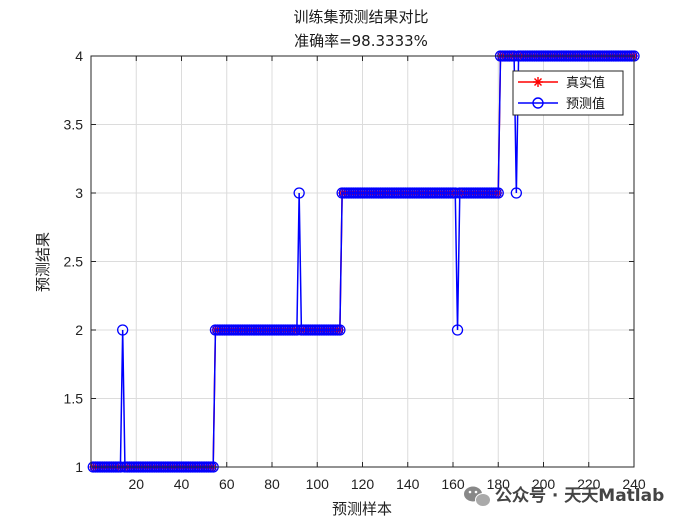 Image resolution: width=700 pixels, height=525 pixels. What do you see at coordinates (360, 17) in the screenshot?
I see `chart-title: 训练集预测结果对比` at bounding box center [360, 17].